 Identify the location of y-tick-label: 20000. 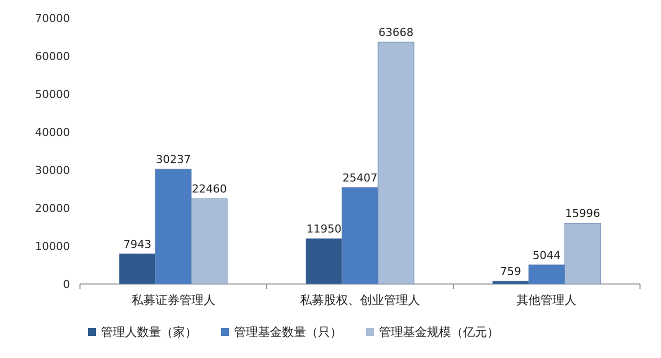
(52, 208).